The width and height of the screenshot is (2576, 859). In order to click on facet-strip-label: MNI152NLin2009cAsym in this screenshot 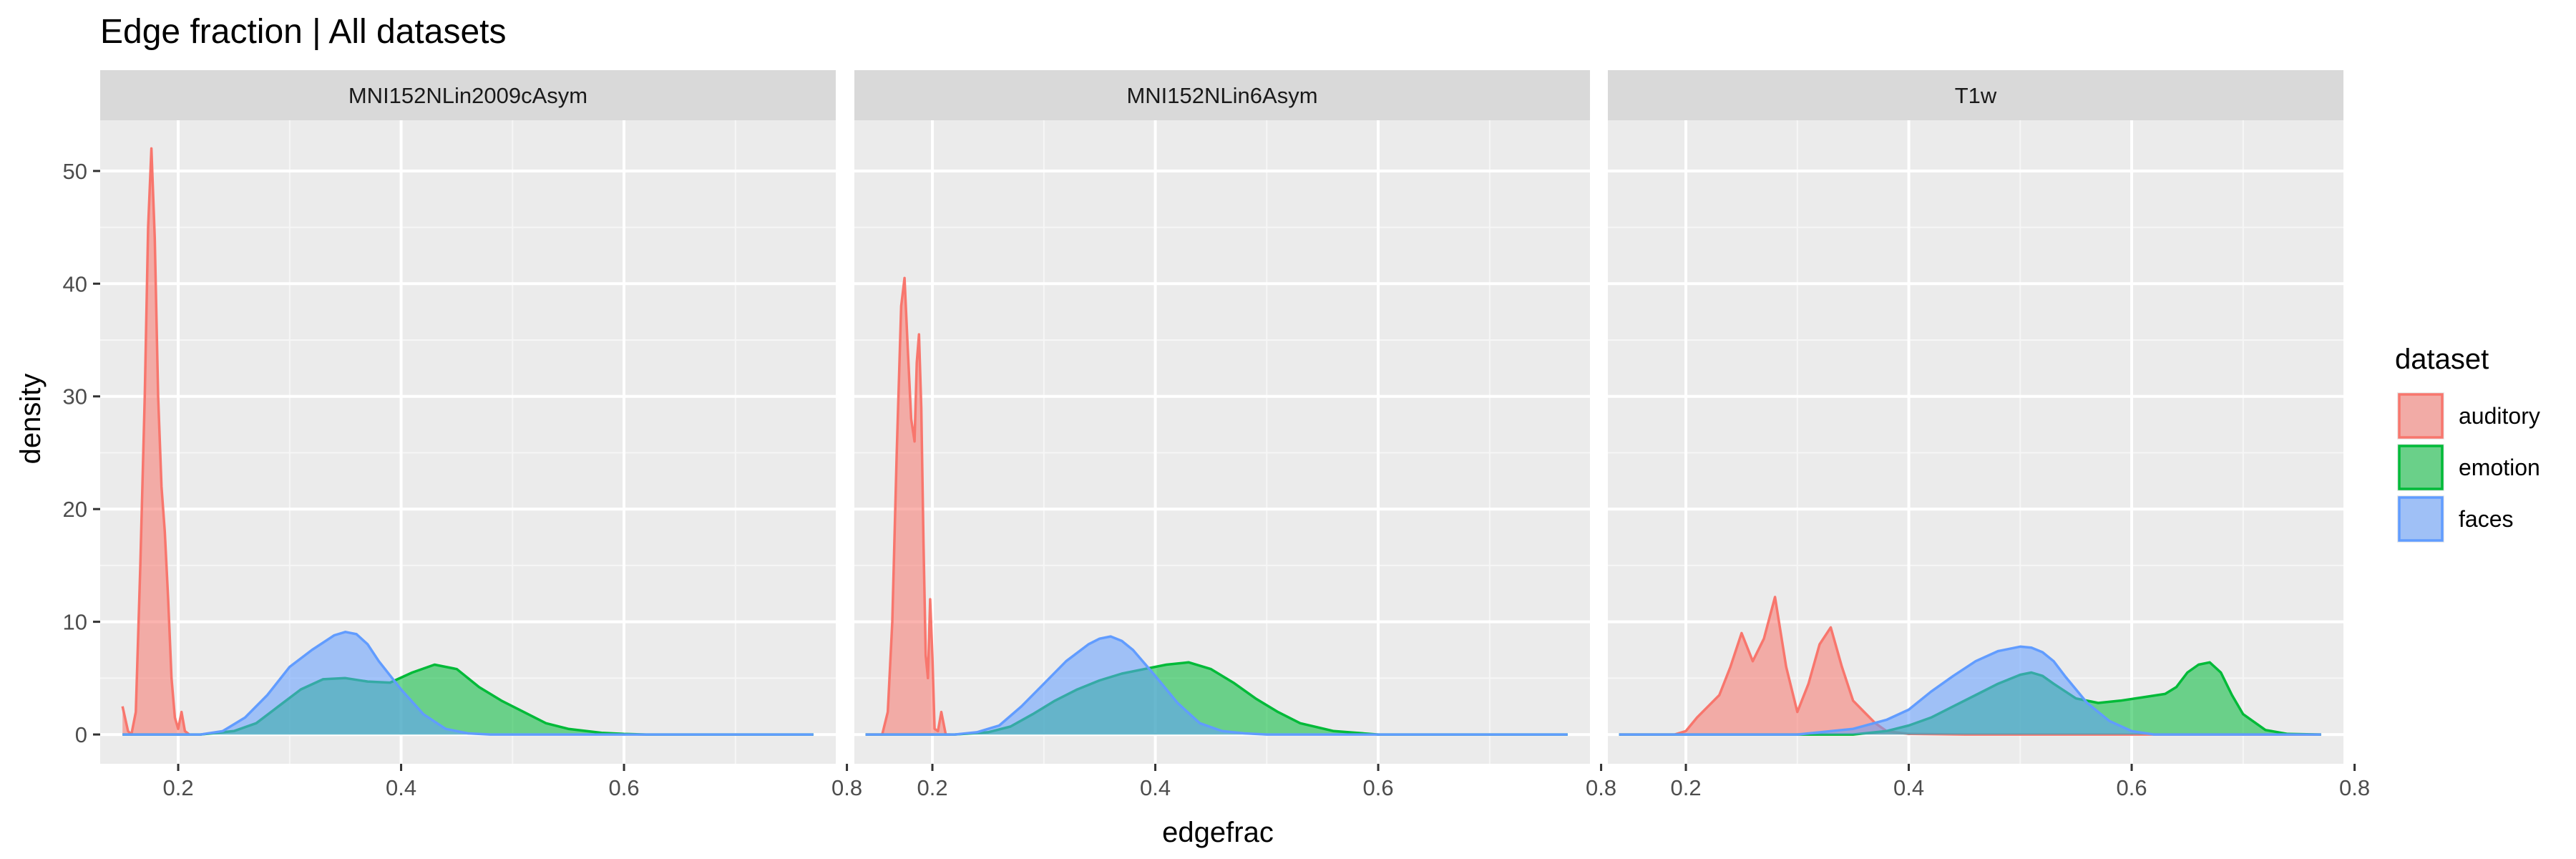, I will do `click(467, 95)`.